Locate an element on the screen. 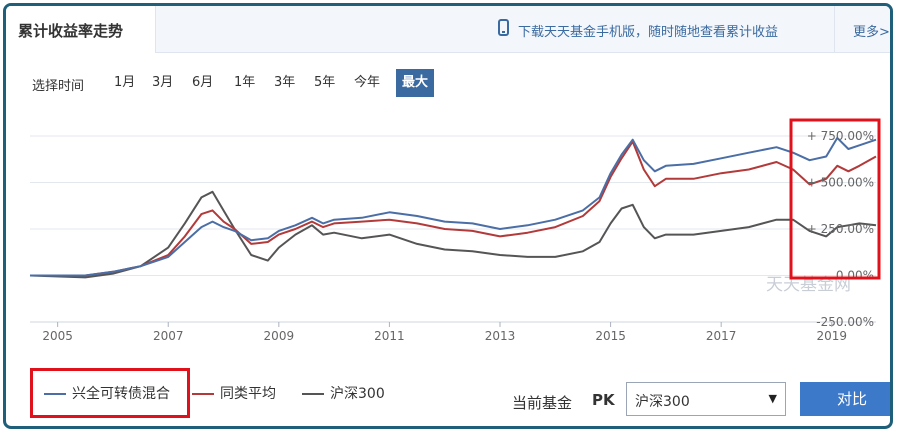  x-tick-label-1: 2007 is located at coordinates (168, 336).